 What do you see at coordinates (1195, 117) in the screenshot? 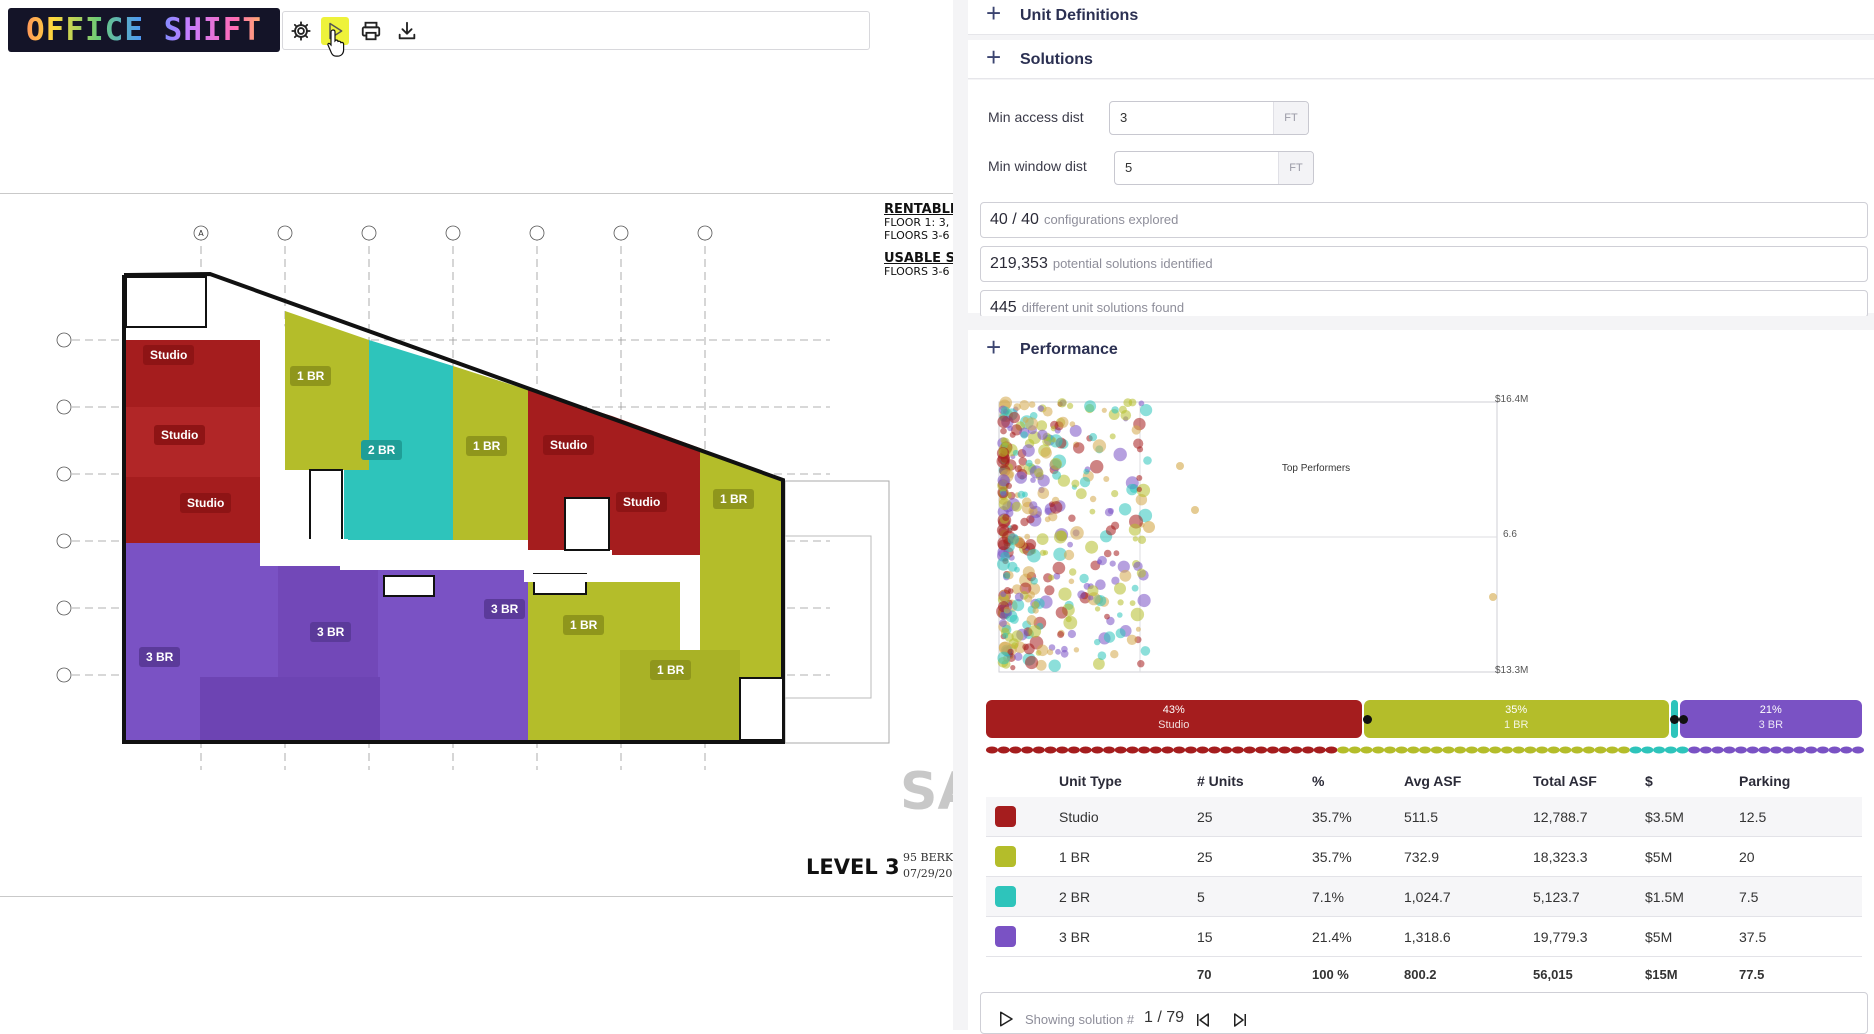
I see `min-access-input` at bounding box center [1195, 117].